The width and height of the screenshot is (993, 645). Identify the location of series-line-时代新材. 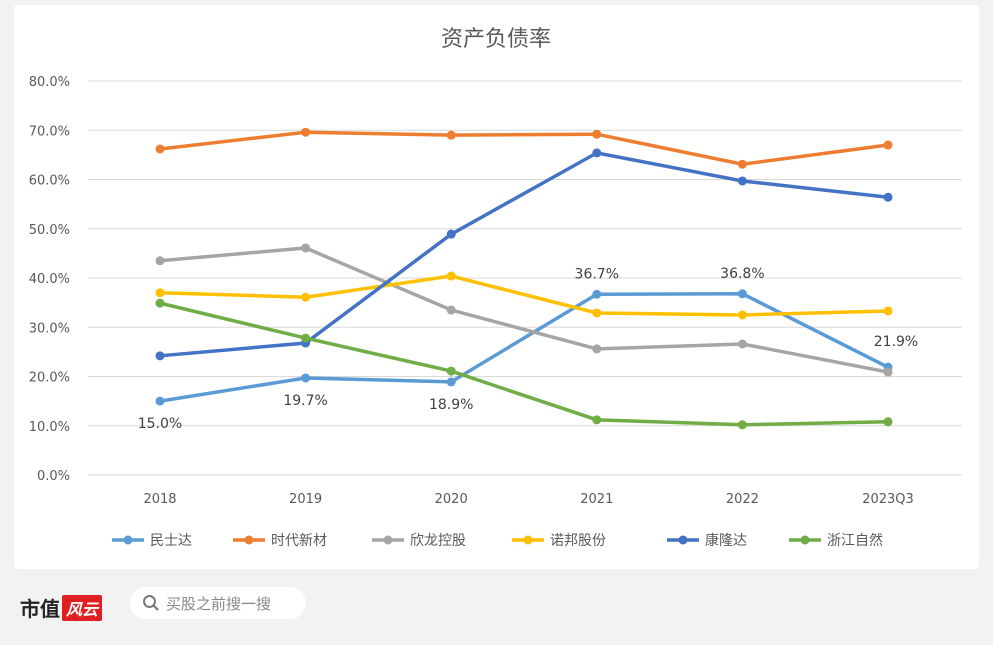
(524, 148).